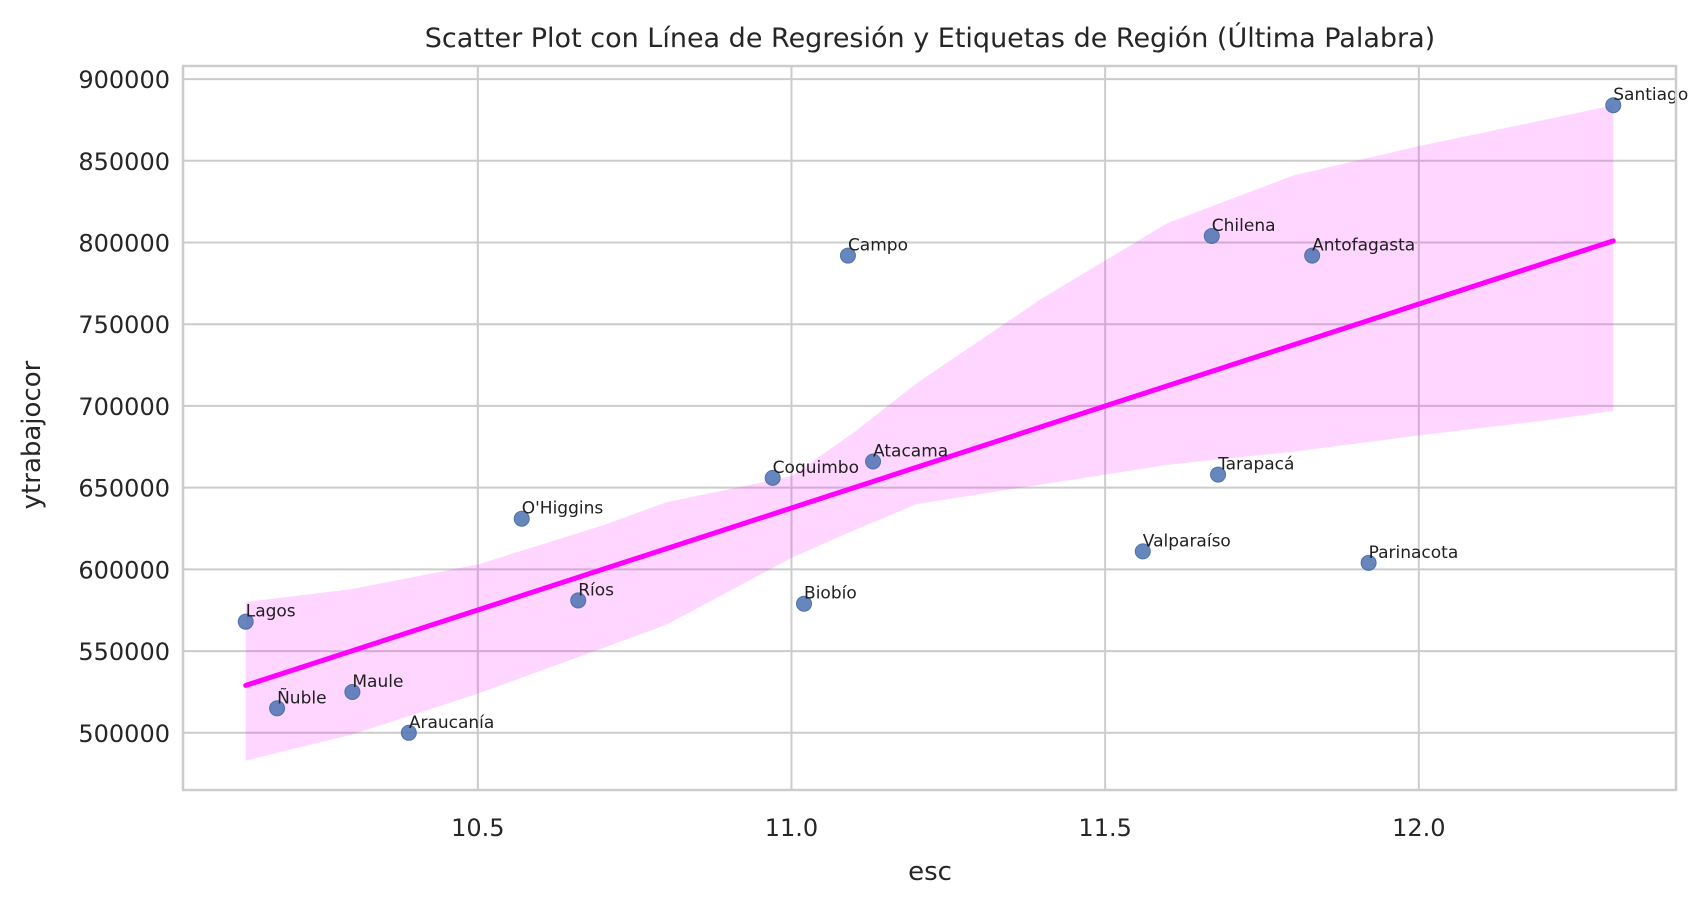 Image resolution: width=1706 pixels, height=901 pixels. Describe the element at coordinates (377, 682) in the screenshot. I see `point-label: Maule` at that location.